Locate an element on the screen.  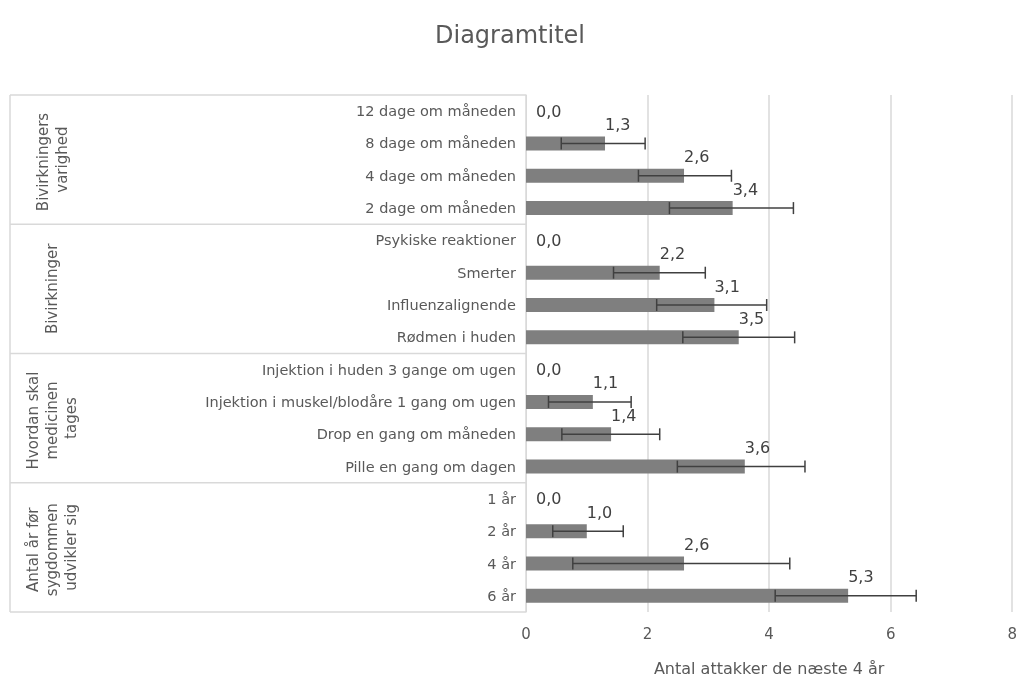
y-tick-label: 2 dage om måneden is located at coordinates (440, 208).